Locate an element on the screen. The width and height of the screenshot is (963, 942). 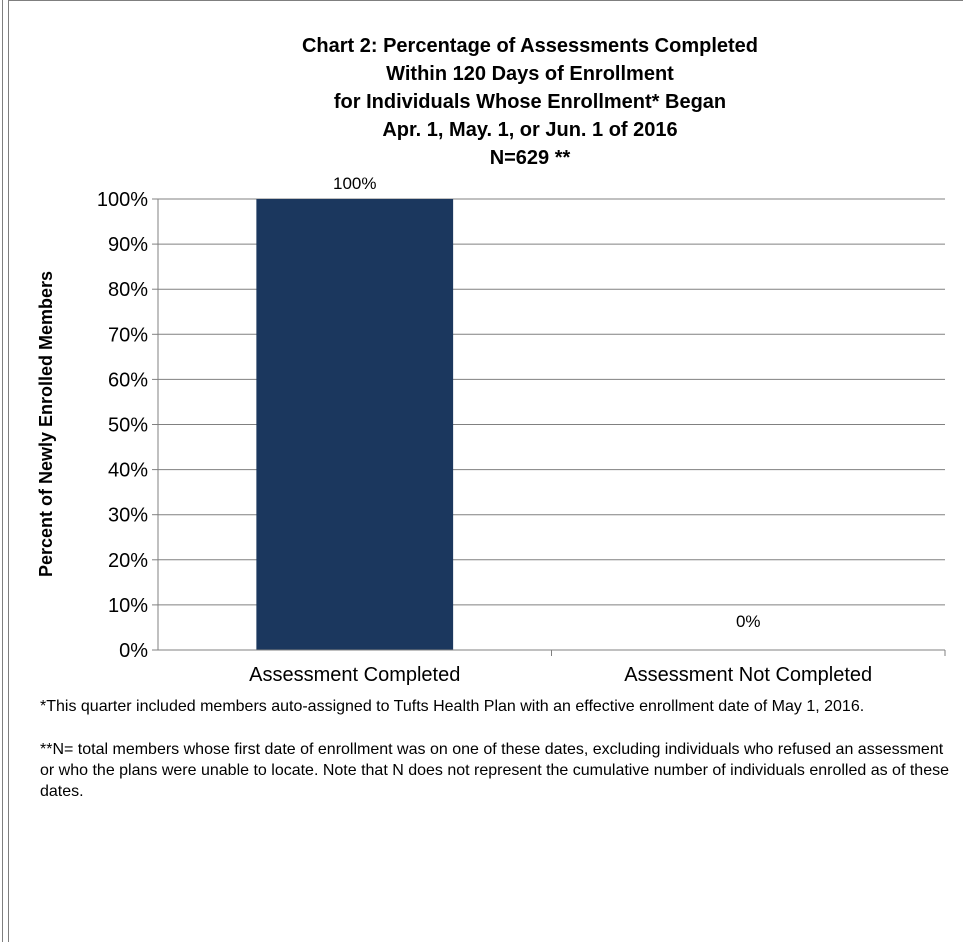
chart-title-line: N=629 ** is located at coordinates (530, 158).